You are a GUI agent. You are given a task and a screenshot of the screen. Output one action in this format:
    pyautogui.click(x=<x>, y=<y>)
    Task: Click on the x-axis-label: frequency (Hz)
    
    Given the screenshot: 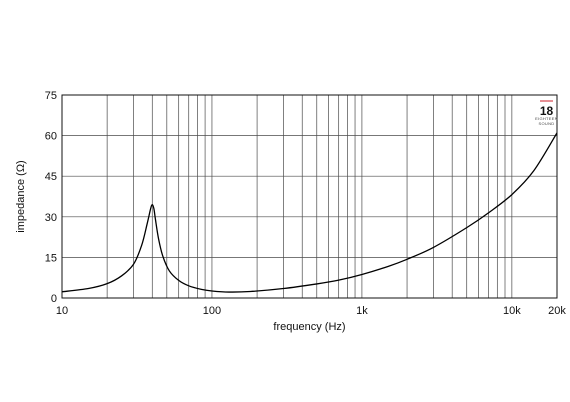 What is the action you would take?
    pyautogui.click(x=309, y=327)
    